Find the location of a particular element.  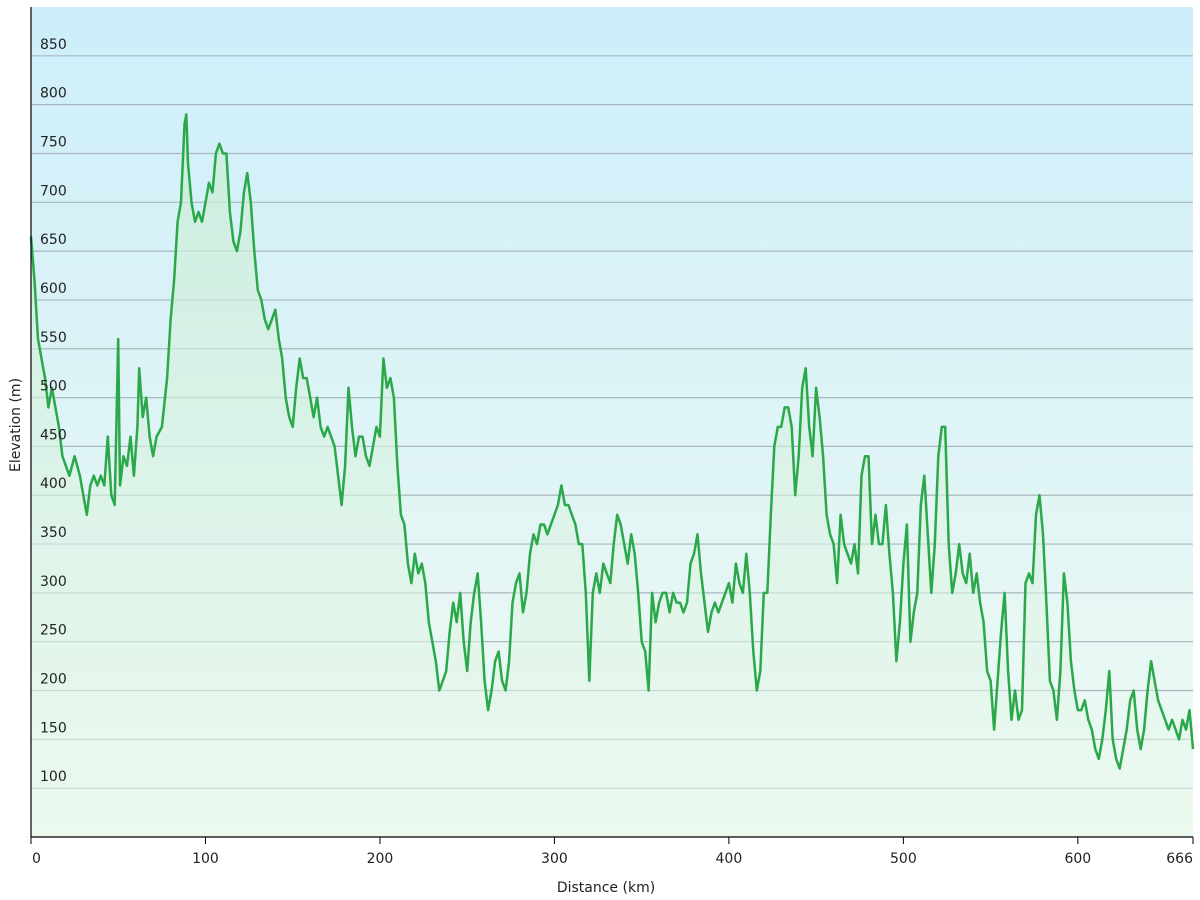

y-tick-label: 600 is located at coordinates (53, 289).